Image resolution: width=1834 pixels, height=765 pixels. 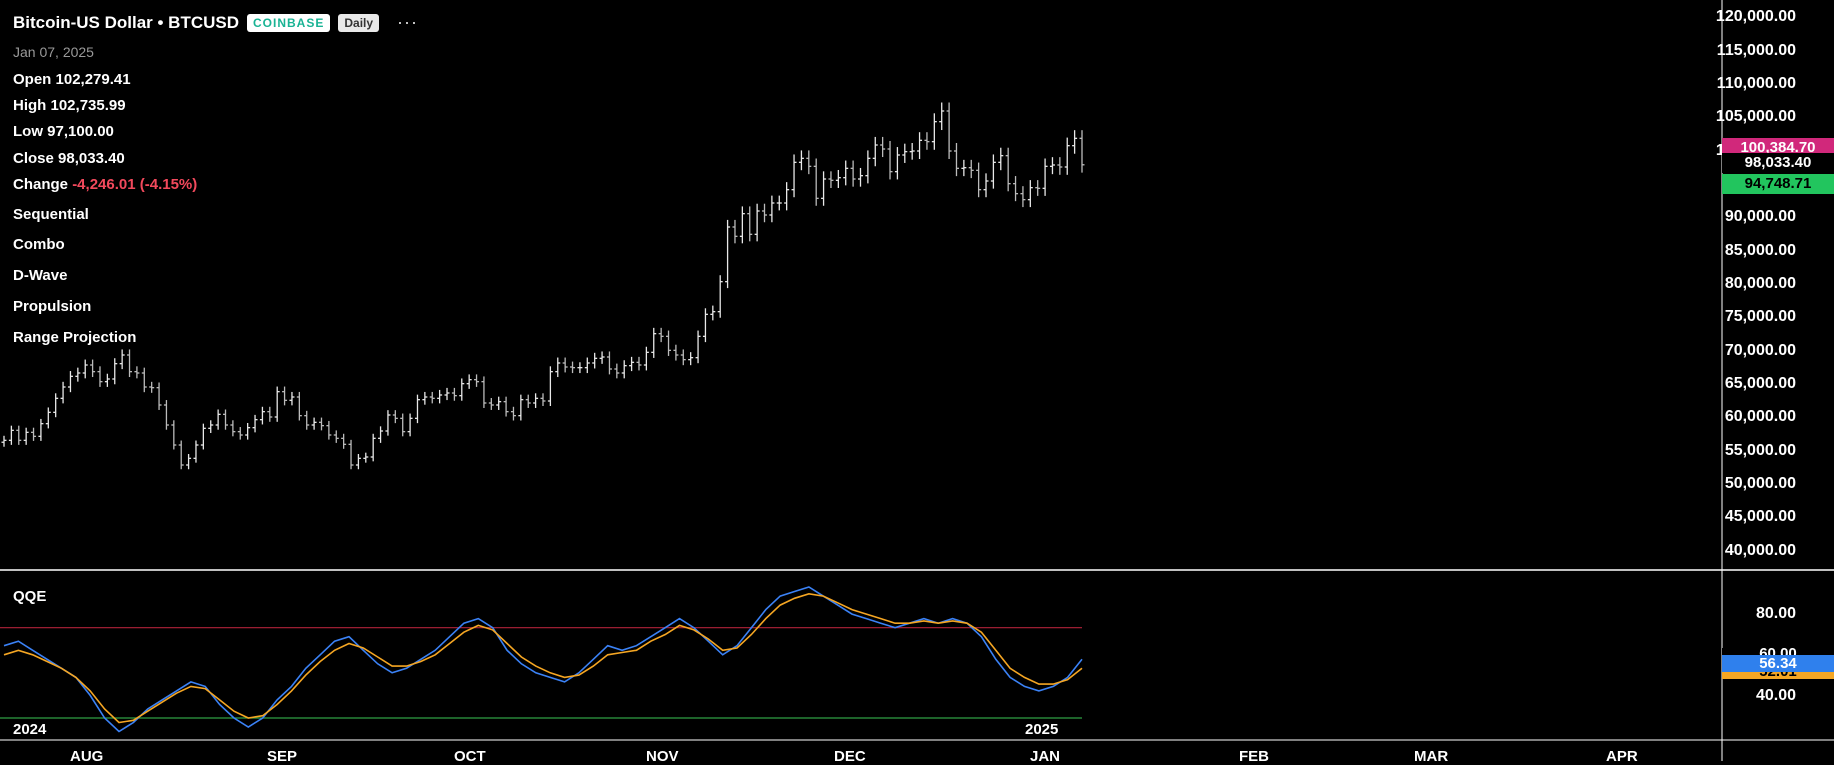 I want to click on close-row: Close 98,033.40, so click(x=69, y=158).